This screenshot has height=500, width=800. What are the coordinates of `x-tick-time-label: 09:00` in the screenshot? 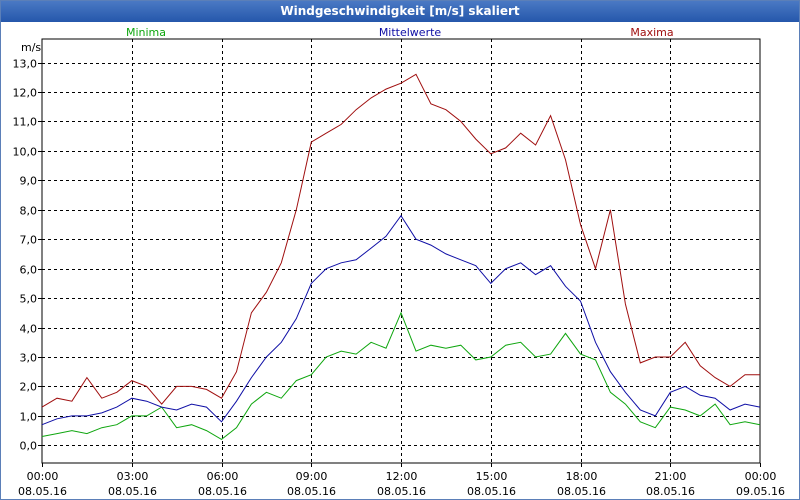 It's located at (312, 476).